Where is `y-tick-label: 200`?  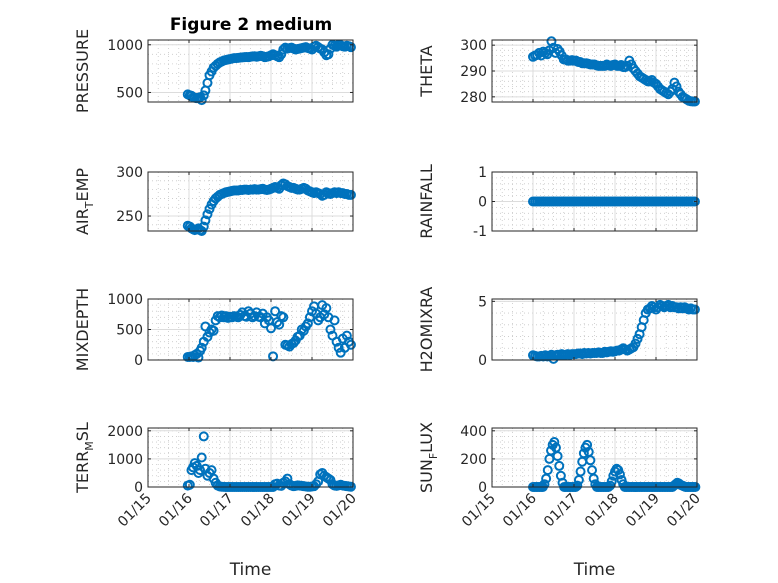
y-tick-label: 200 is located at coordinates (473, 460).